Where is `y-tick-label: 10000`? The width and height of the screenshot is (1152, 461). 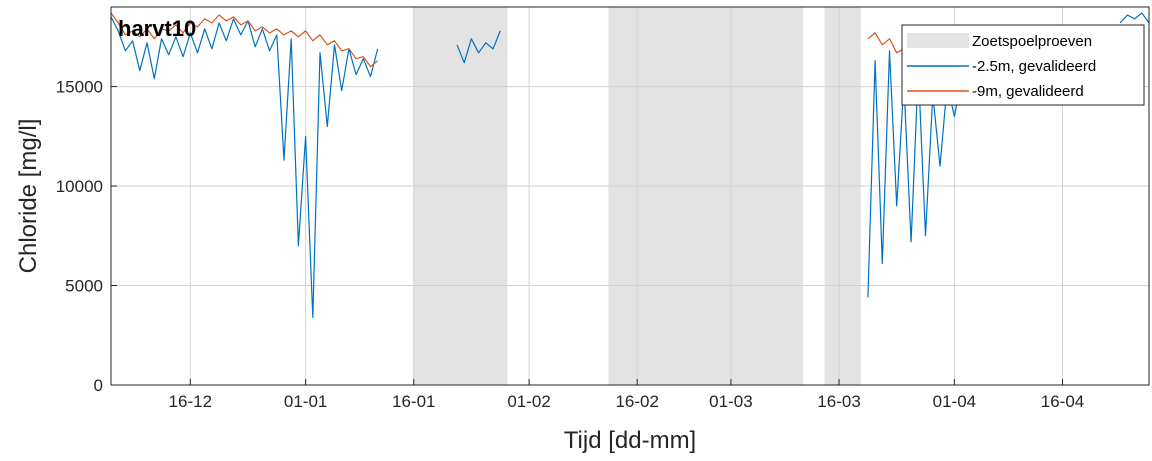 y-tick-label: 10000 is located at coordinates (79, 186).